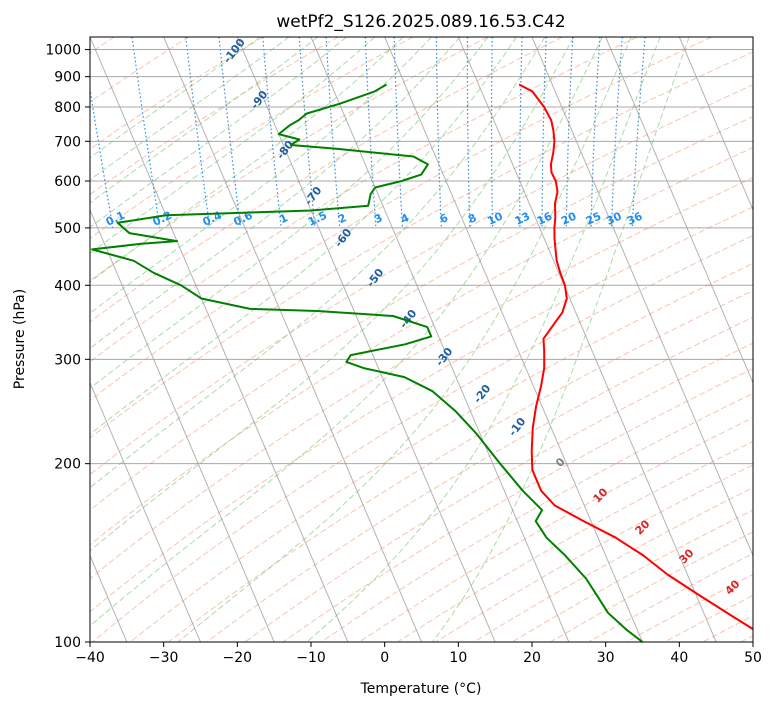 The width and height of the screenshot is (775, 708). Describe the element at coordinates (311, 658) in the screenshot. I see `x-tick-label: −10` at that location.